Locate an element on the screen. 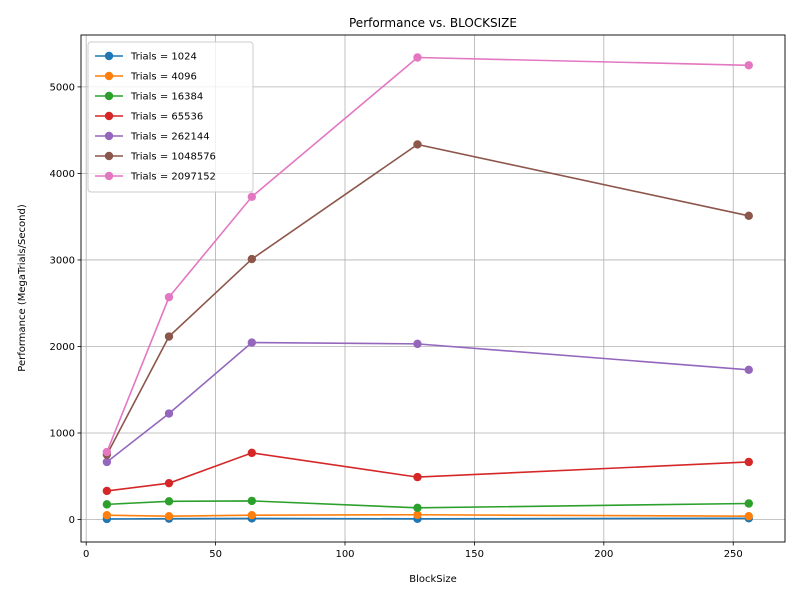  legend-label: Trials = 65536 is located at coordinates (166, 117).